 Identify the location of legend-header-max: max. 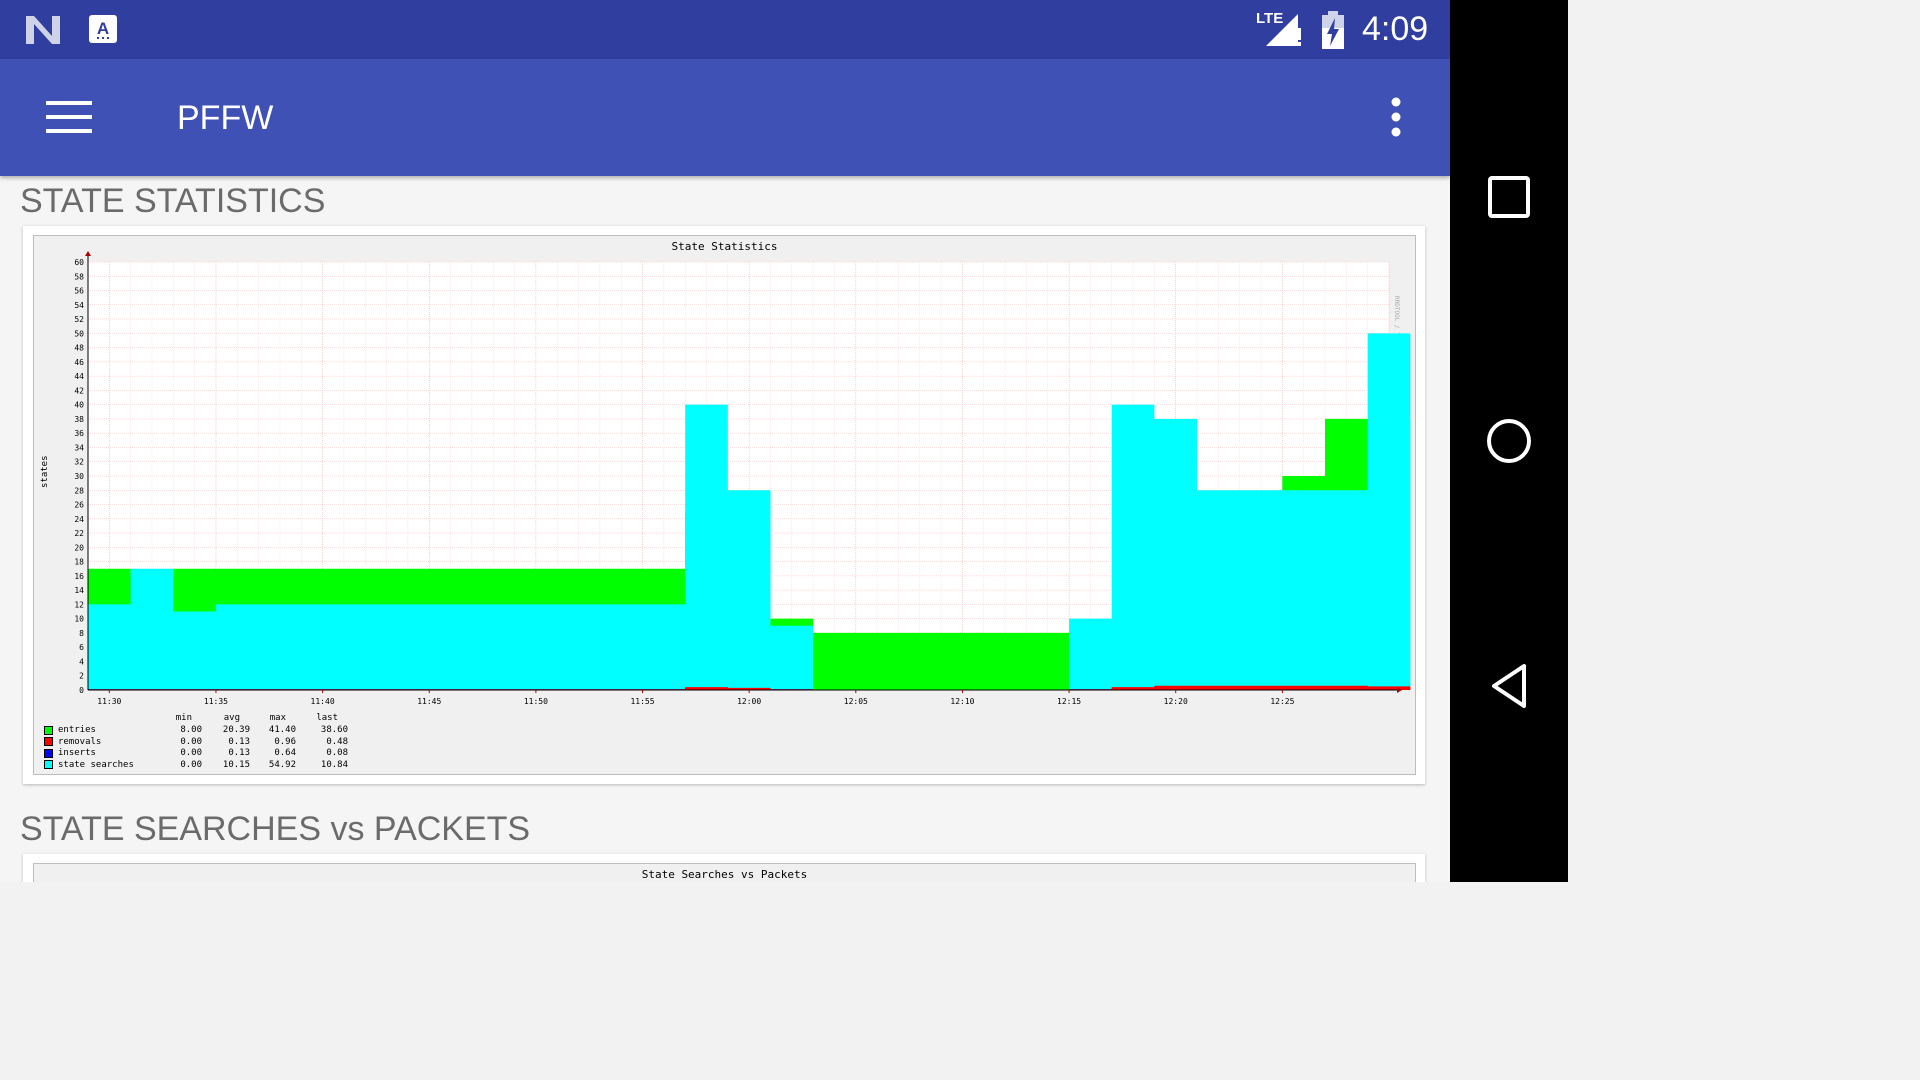
(277, 718).